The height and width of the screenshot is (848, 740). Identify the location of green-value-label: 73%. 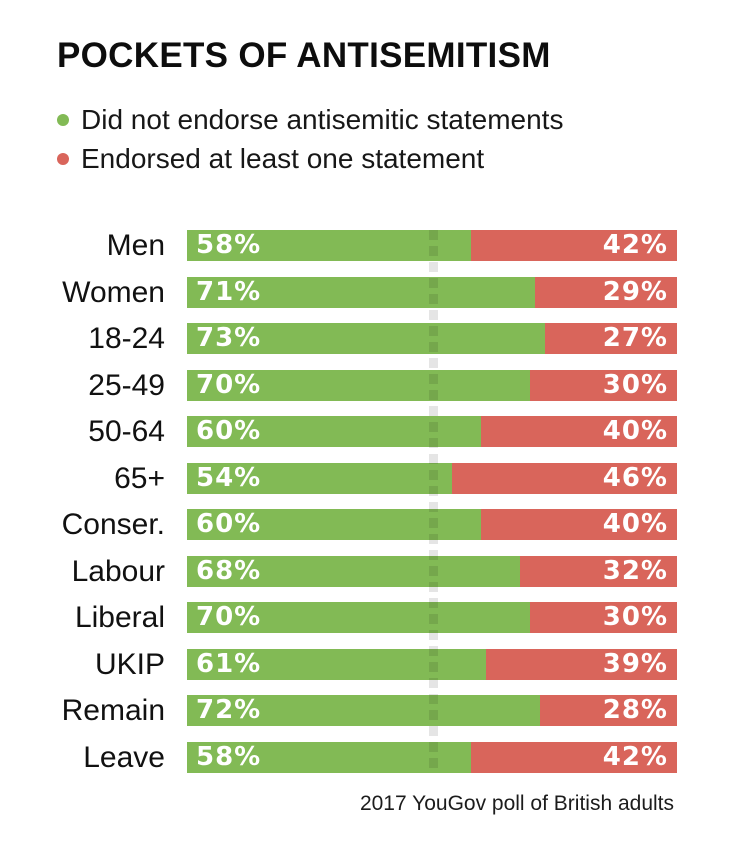
(229, 338).